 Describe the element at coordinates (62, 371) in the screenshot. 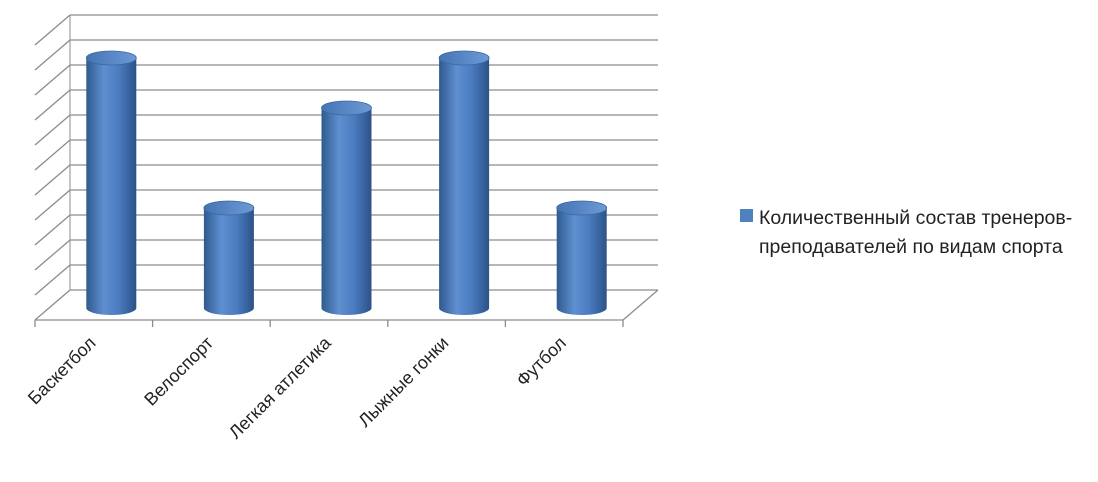

I see `category-label: Баскетбол` at that location.